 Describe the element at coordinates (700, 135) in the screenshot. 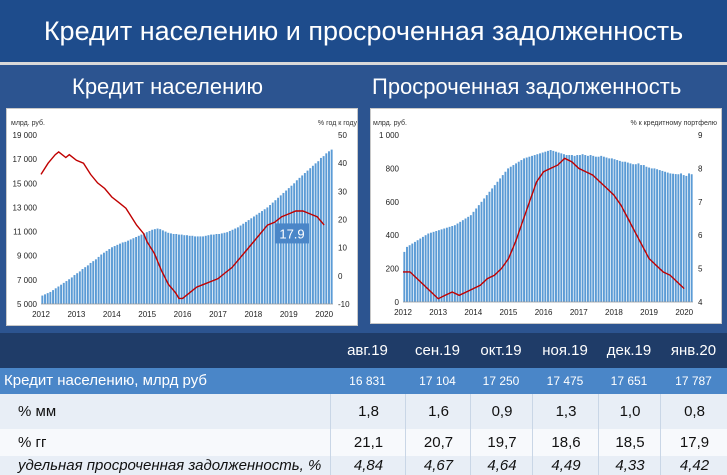

I see `y2-tick-label: 9` at that location.